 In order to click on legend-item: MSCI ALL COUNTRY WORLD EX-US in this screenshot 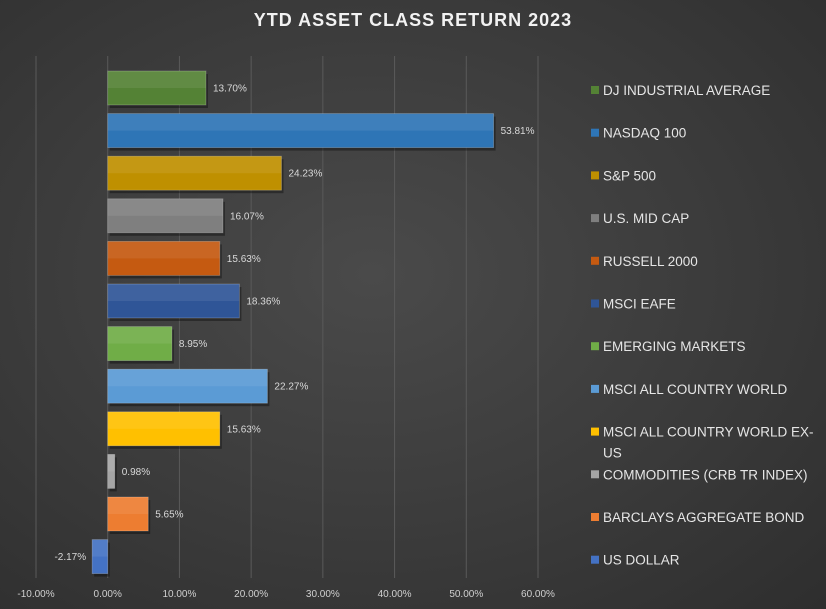, I will do `click(708, 443)`.